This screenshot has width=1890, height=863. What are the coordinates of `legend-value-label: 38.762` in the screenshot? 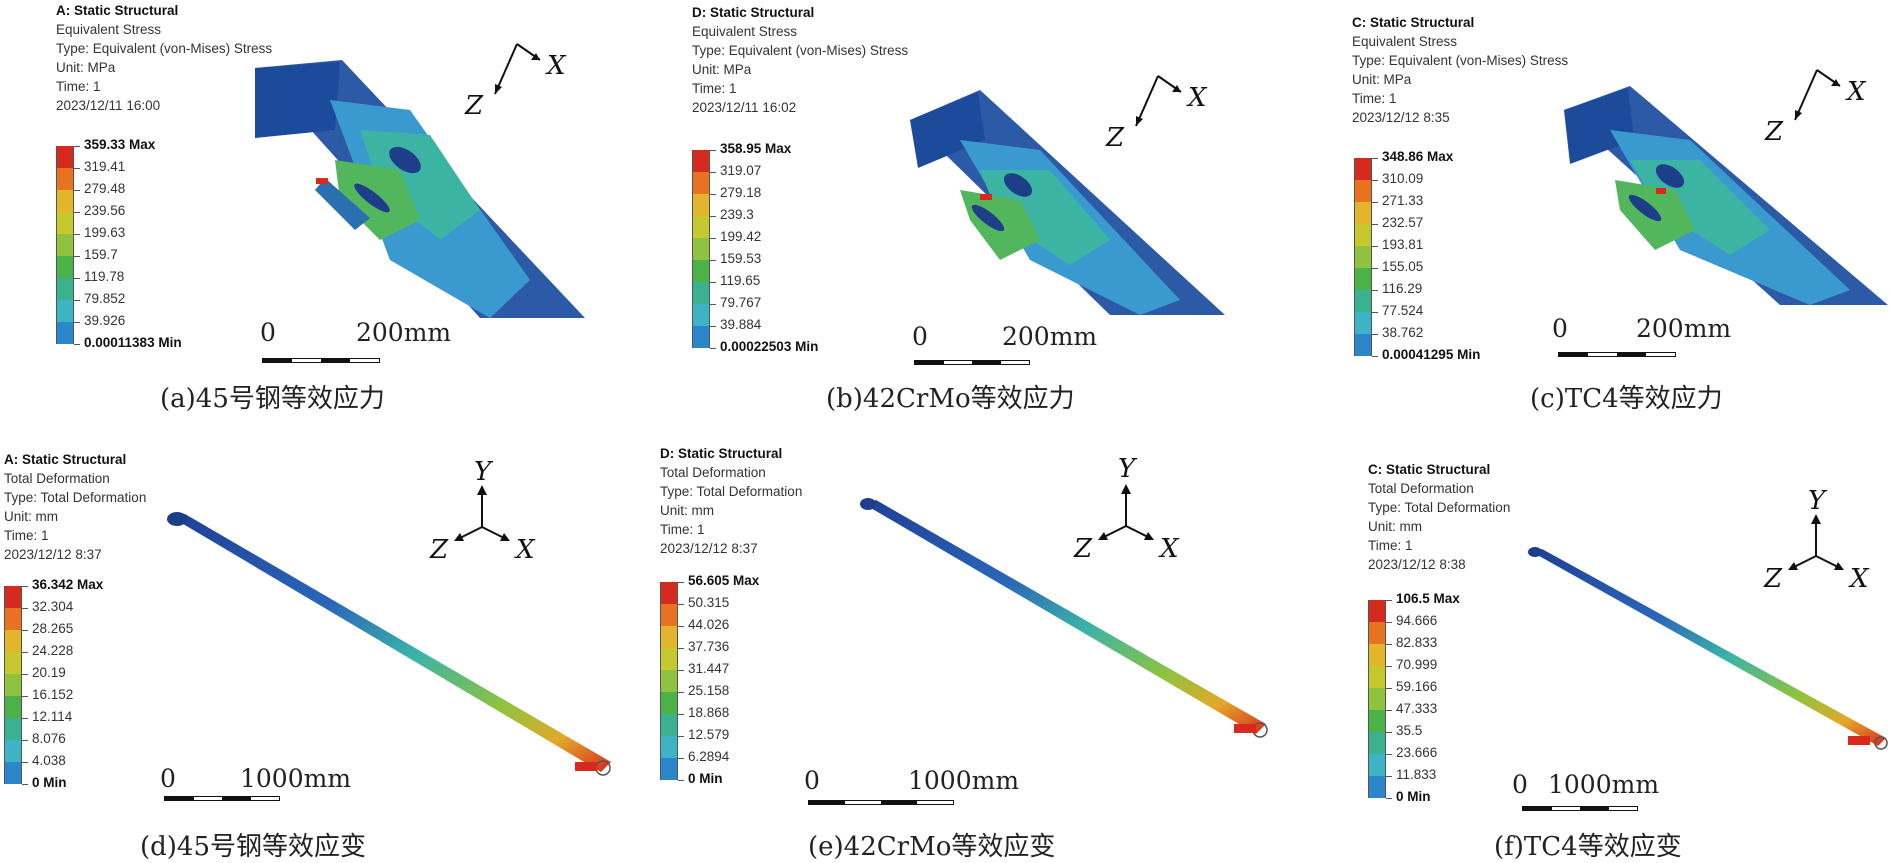 It's located at (1403, 332).